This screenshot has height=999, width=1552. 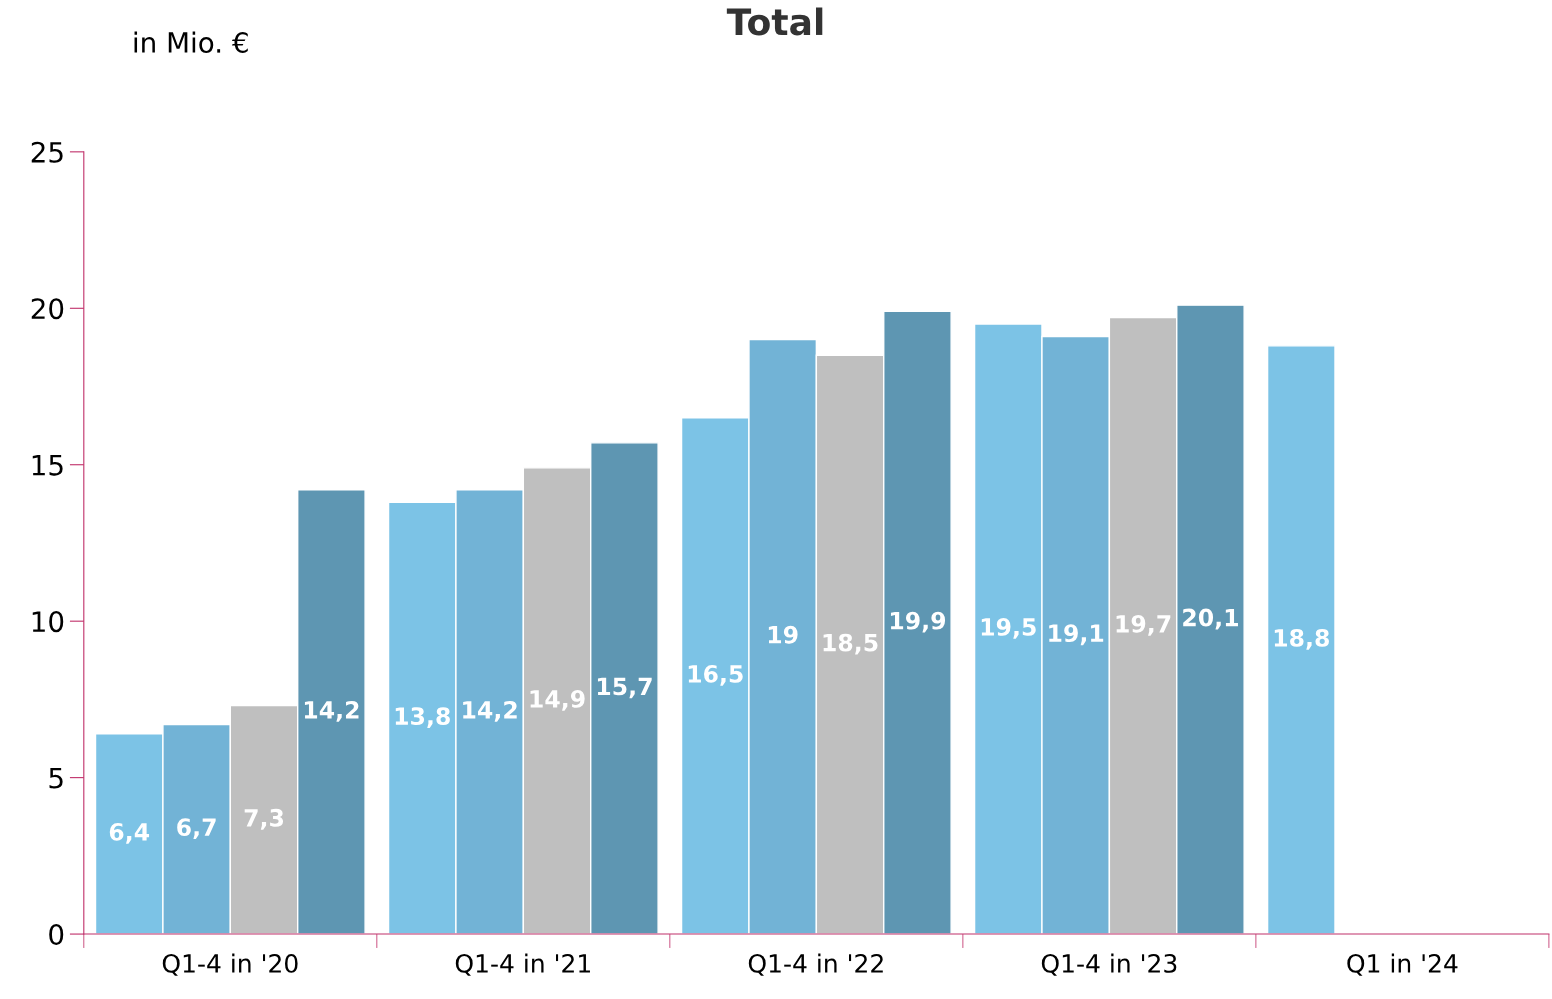 I want to click on data-label: 18,8, so click(x=1301, y=639).